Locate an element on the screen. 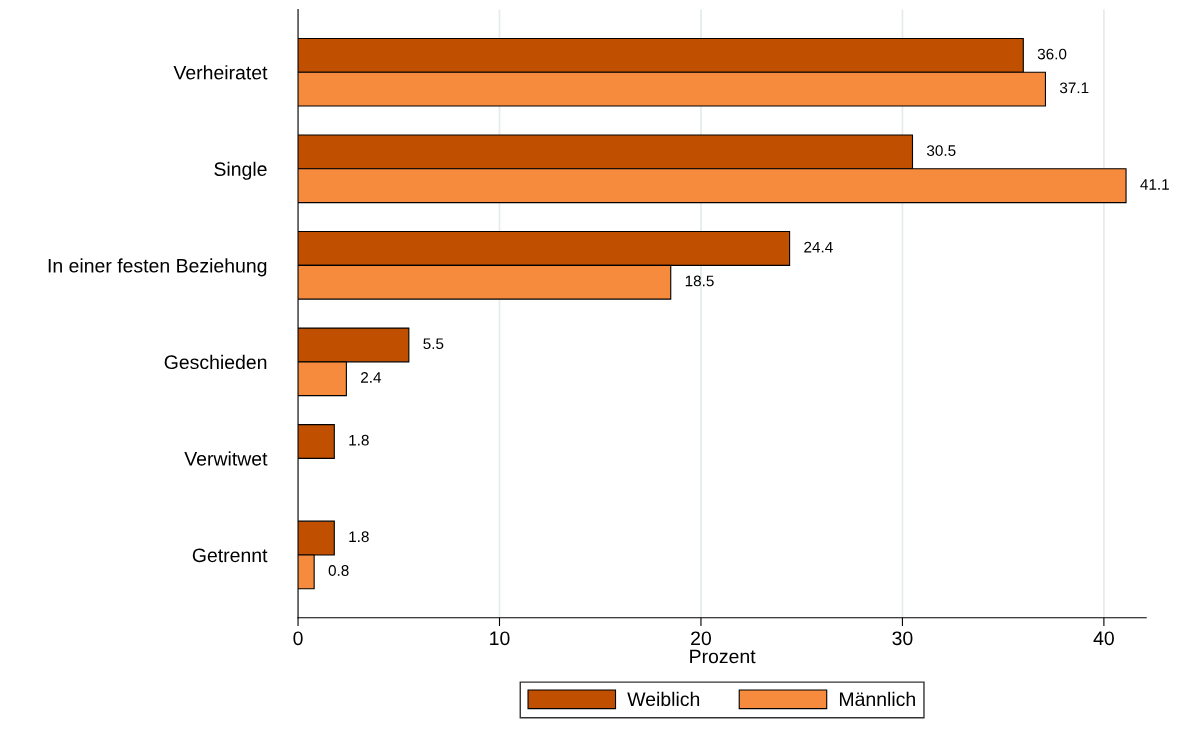  data-label: 37.1 is located at coordinates (1074, 88).